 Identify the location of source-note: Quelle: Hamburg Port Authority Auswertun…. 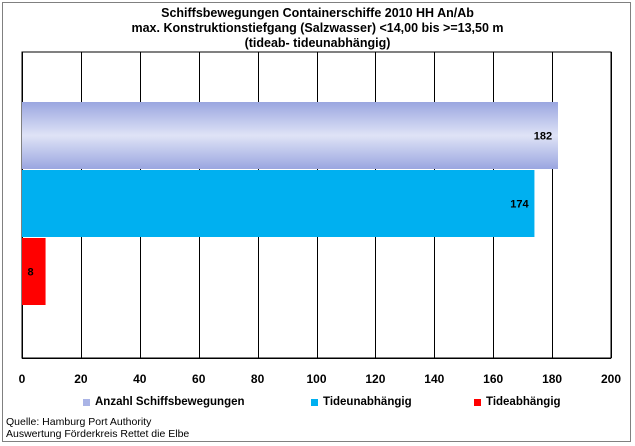
(97, 428).